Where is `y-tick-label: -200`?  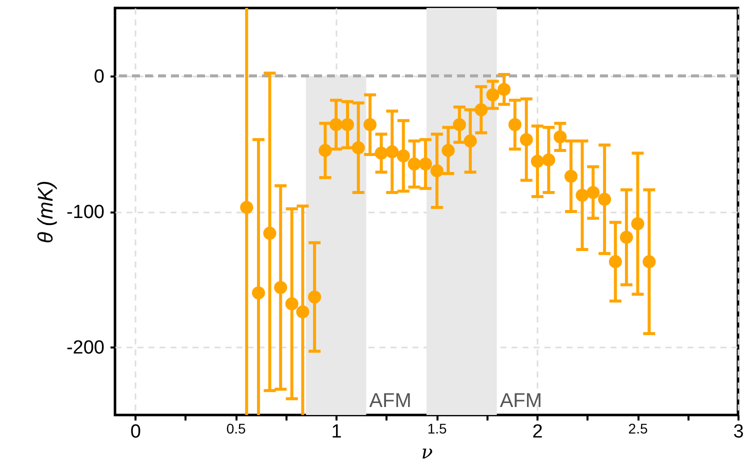 y-tick-label: -200 is located at coordinates (85, 348).